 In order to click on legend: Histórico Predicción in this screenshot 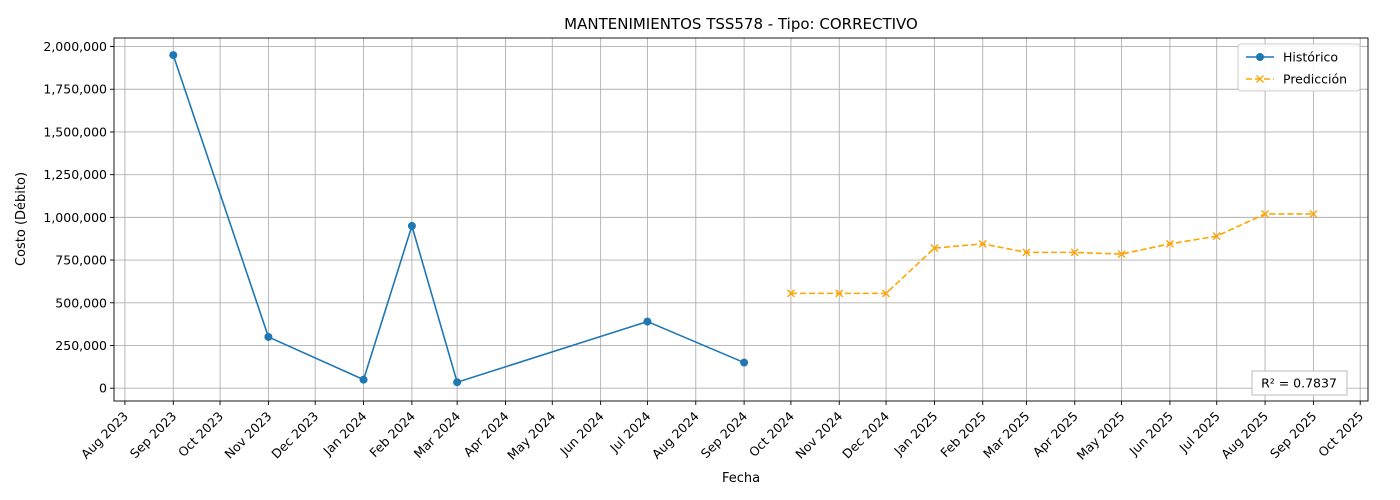, I will do `click(1299, 67)`.